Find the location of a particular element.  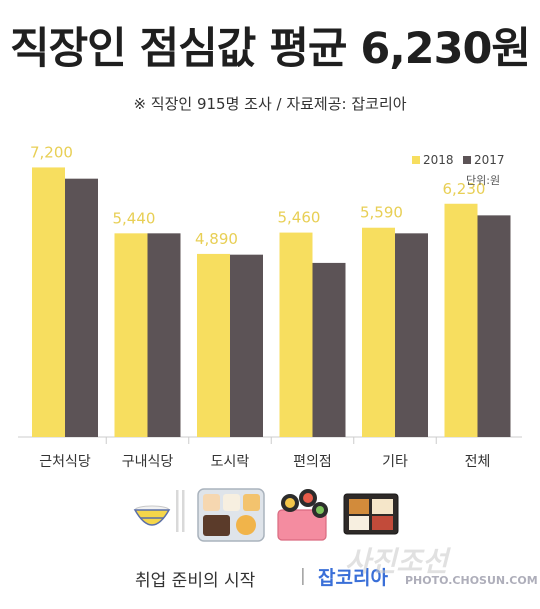

watermark: 사진조선 is located at coordinates (397, 561).